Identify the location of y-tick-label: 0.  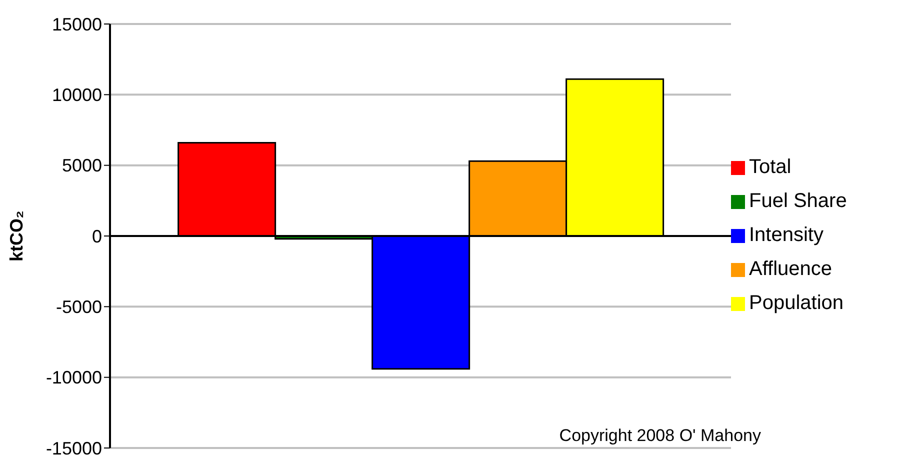
(97, 236).